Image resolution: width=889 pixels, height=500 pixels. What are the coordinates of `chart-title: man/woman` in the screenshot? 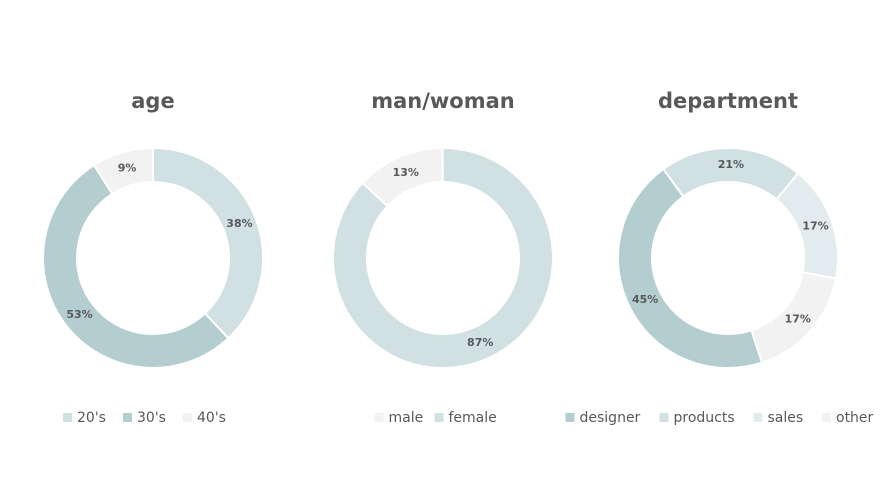 It's located at (443, 101).